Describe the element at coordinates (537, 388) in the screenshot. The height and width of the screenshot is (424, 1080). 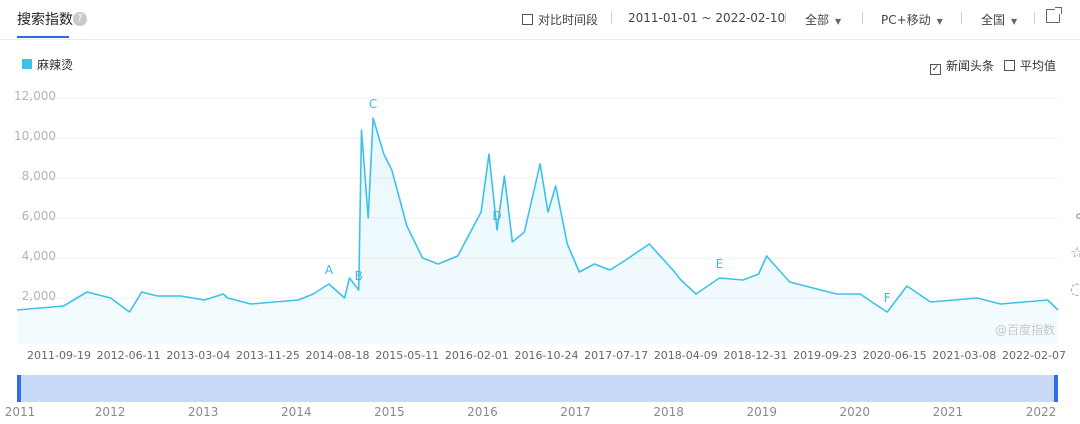
I see `range-brush` at that location.